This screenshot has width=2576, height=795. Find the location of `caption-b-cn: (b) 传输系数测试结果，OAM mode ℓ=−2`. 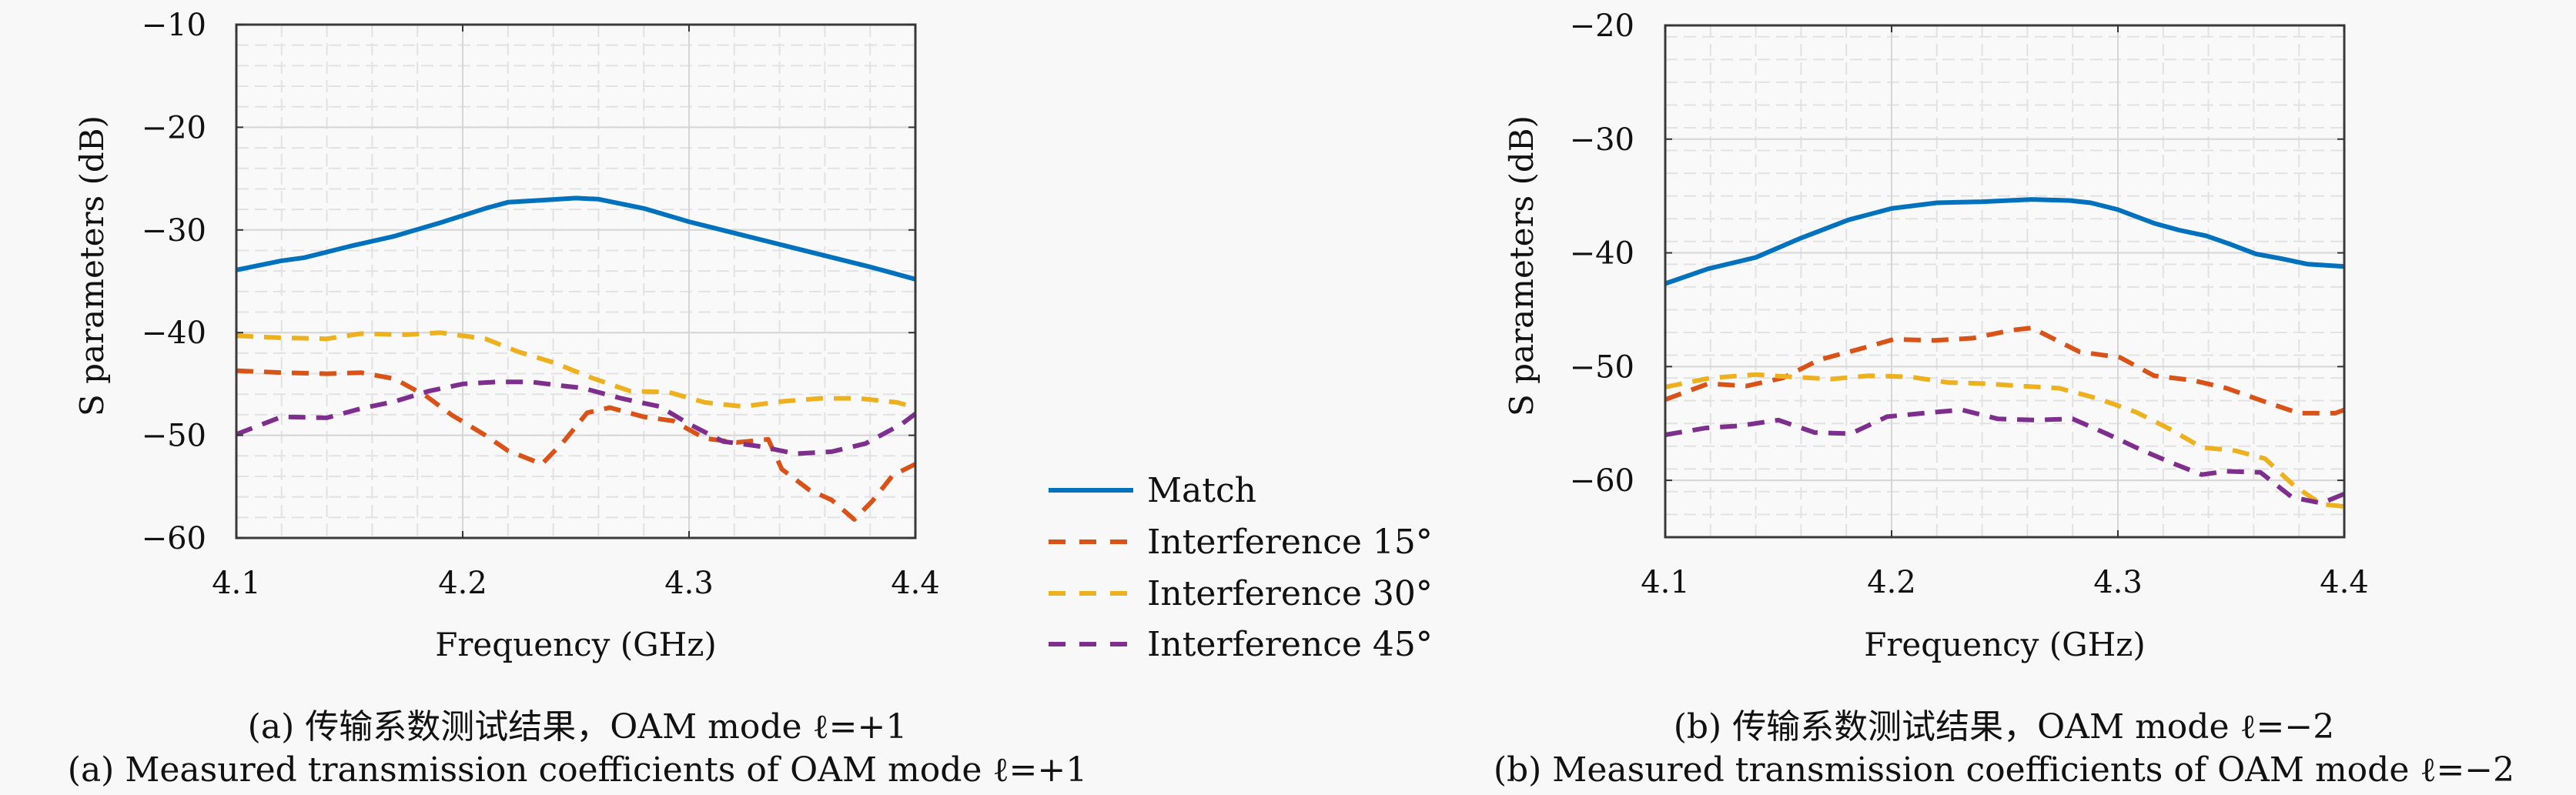

caption-b-cn: (b) 传输系数测试结果，OAM mode ℓ=−2 is located at coordinates (2004, 727).